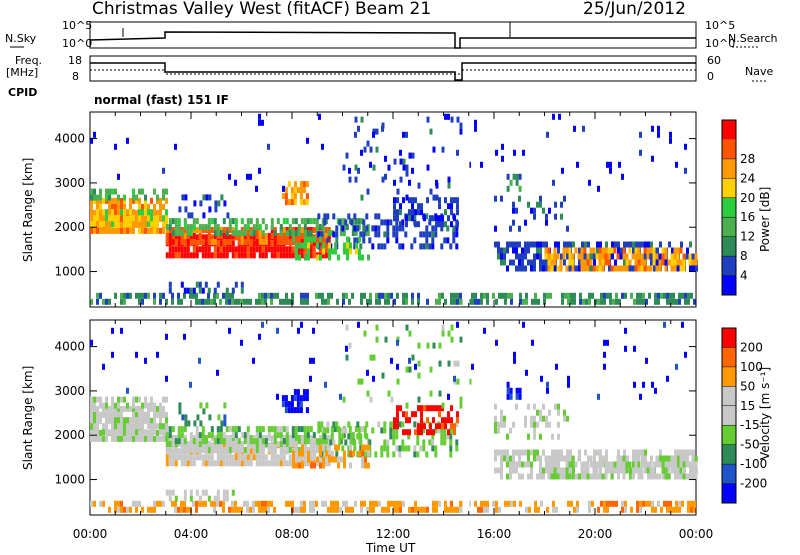  Describe the element at coordinates (191, 534) in the screenshot. I see `xtick-label: 04:00` at that location.